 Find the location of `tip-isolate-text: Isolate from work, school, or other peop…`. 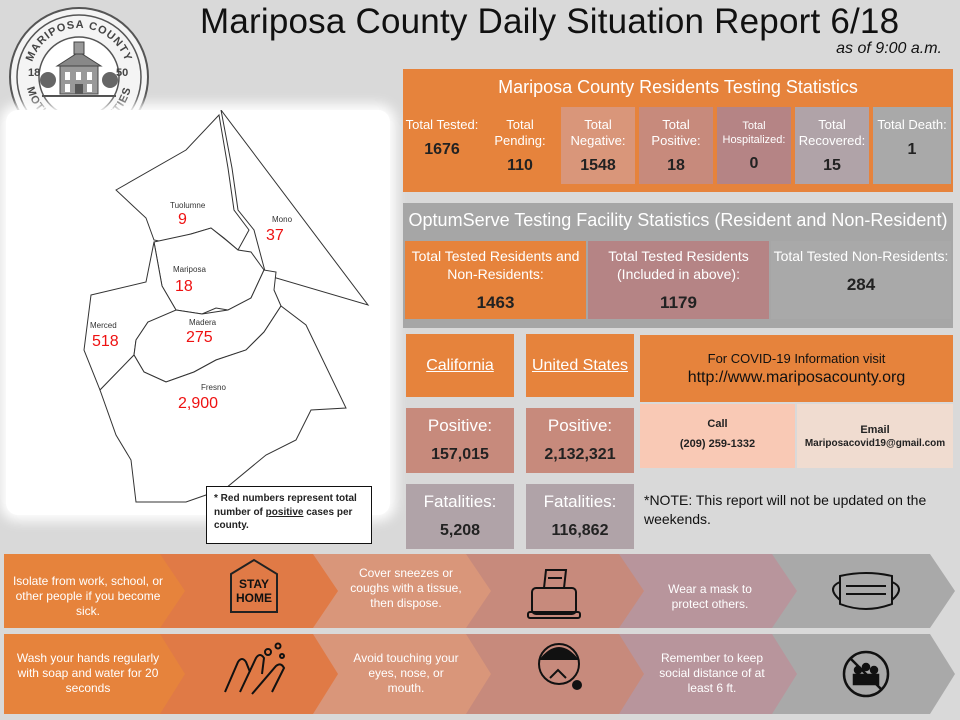

tip-isolate-text: Isolate from work, school, or other peop… is located at coordinates (88, 596).